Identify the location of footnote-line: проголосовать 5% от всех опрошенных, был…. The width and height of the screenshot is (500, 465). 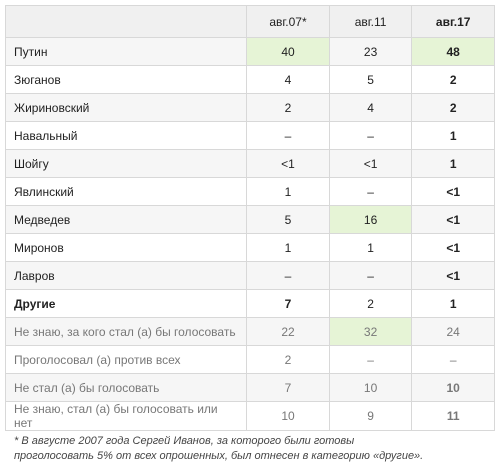
(219, 456).